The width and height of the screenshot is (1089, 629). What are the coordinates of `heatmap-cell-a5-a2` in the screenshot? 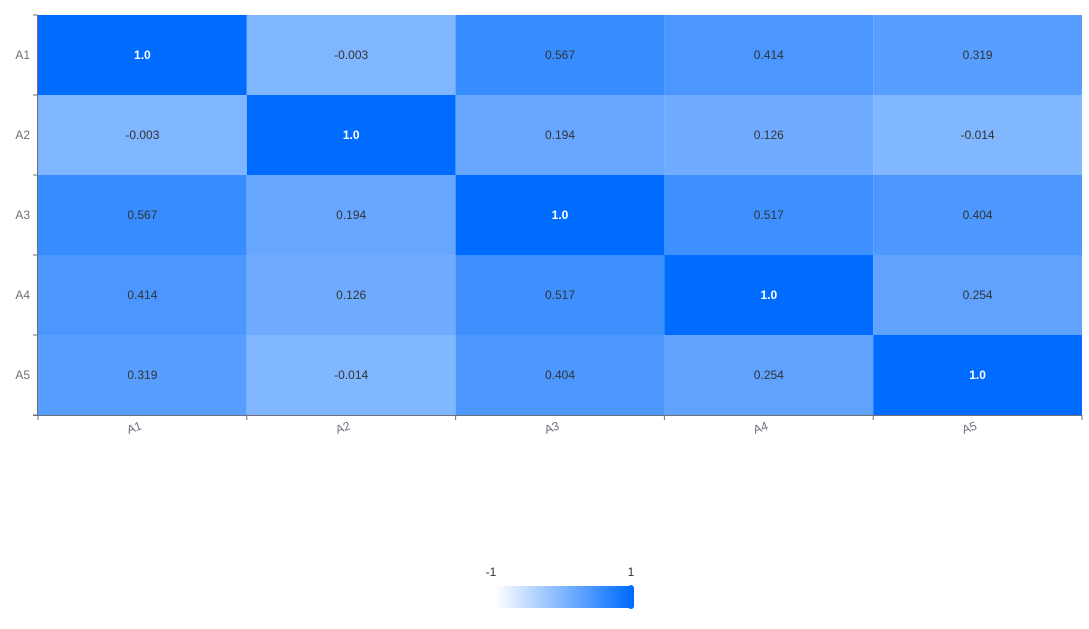 It's located at (351, 375).